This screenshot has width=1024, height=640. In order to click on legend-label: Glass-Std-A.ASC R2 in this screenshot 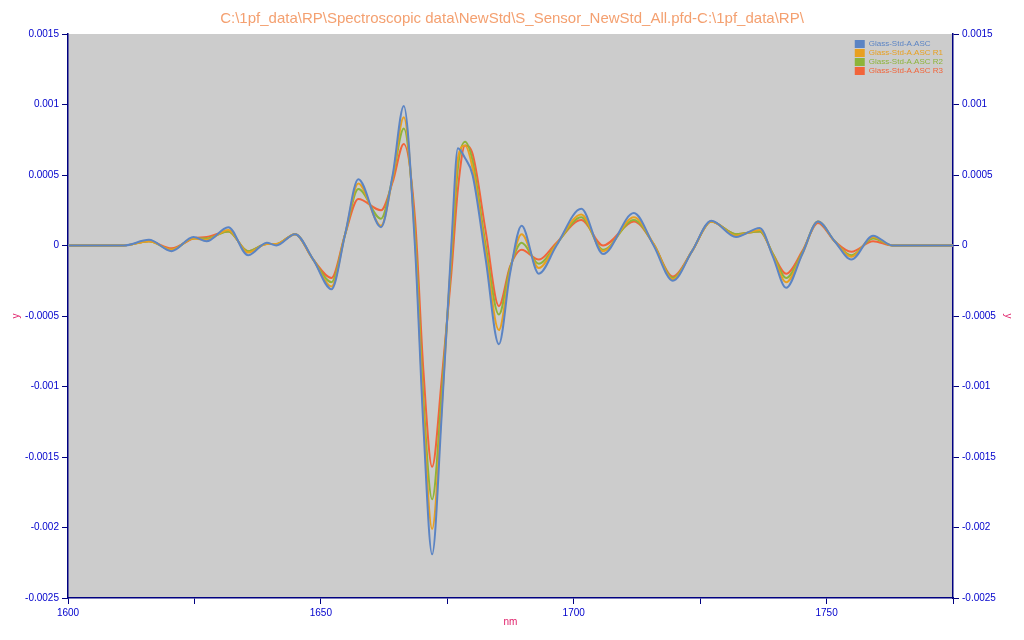, I will do `click(906, 62)`.